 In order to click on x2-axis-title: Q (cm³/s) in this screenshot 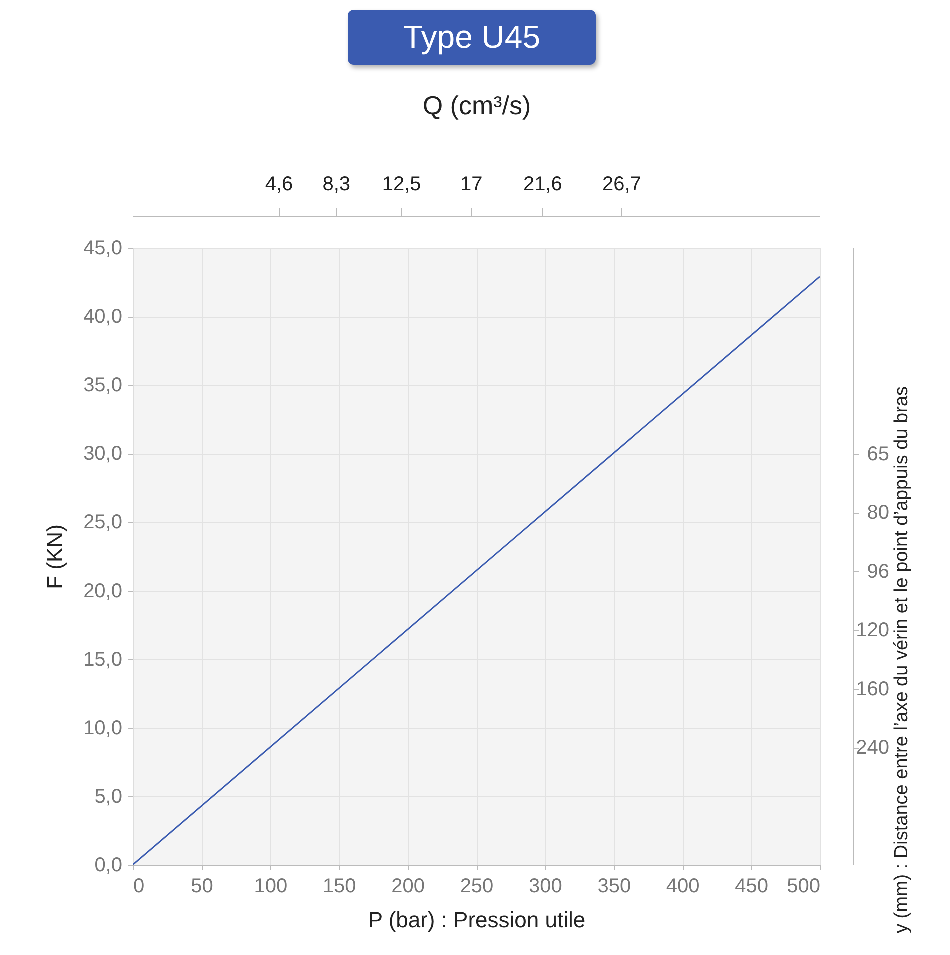, I will do `click(477, 105)`.